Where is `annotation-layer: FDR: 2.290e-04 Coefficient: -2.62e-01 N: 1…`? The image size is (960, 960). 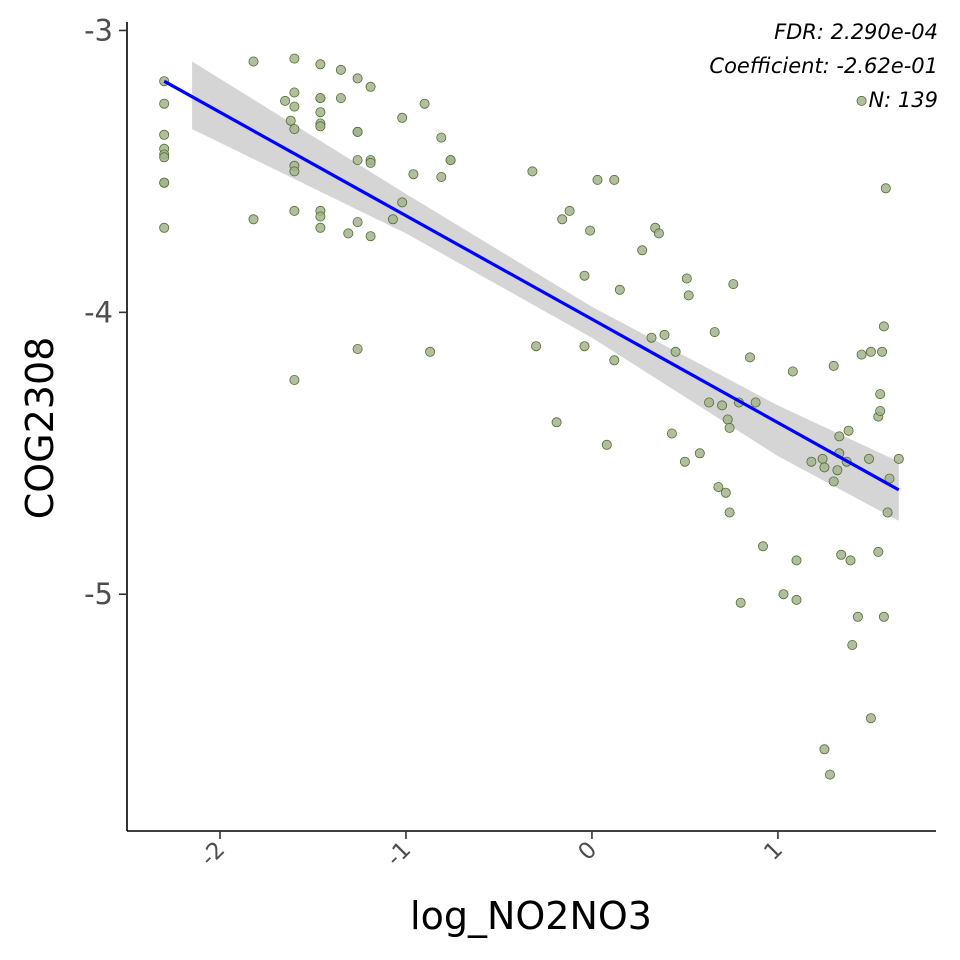
annotation-layer: FDR: 2.290e-04 Coefficient: -2.62e-01 N: 1… is located at coordinates (823, 66).